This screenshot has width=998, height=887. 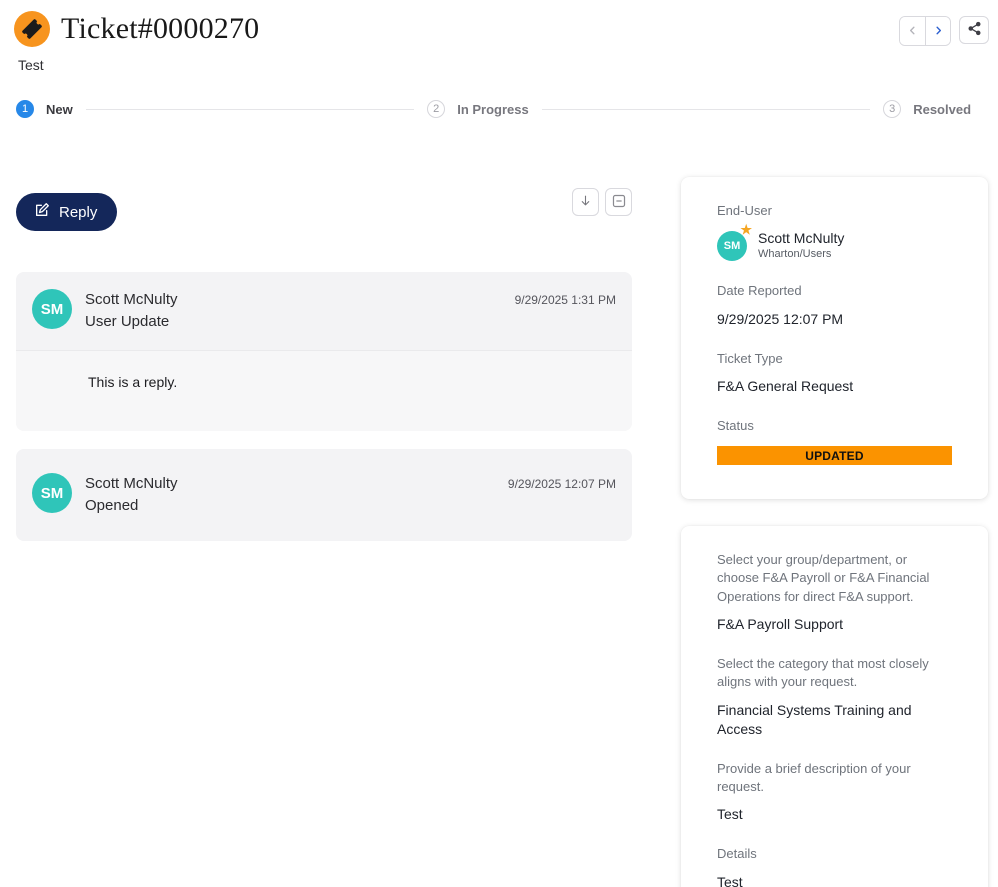 What do you see at coordinates (795, 254) in the screenshot?
I see `end-user-group: Wharton/Users` at bounding box center [795, 254].